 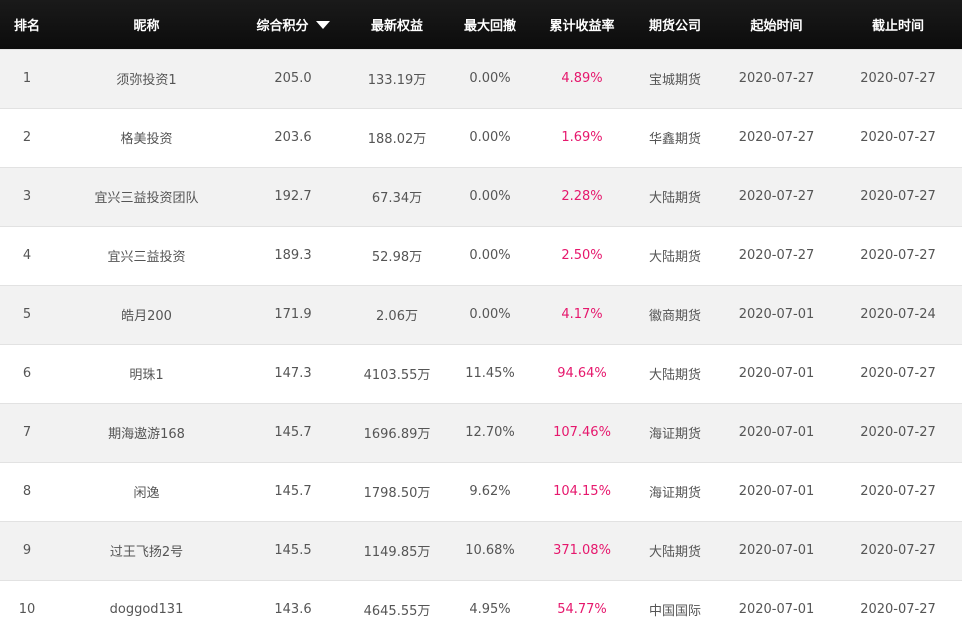 What do you see at coordinates (674, 26) in the screenshot?
I see `header-company: 期货公司` at bounding box center [674, 26].